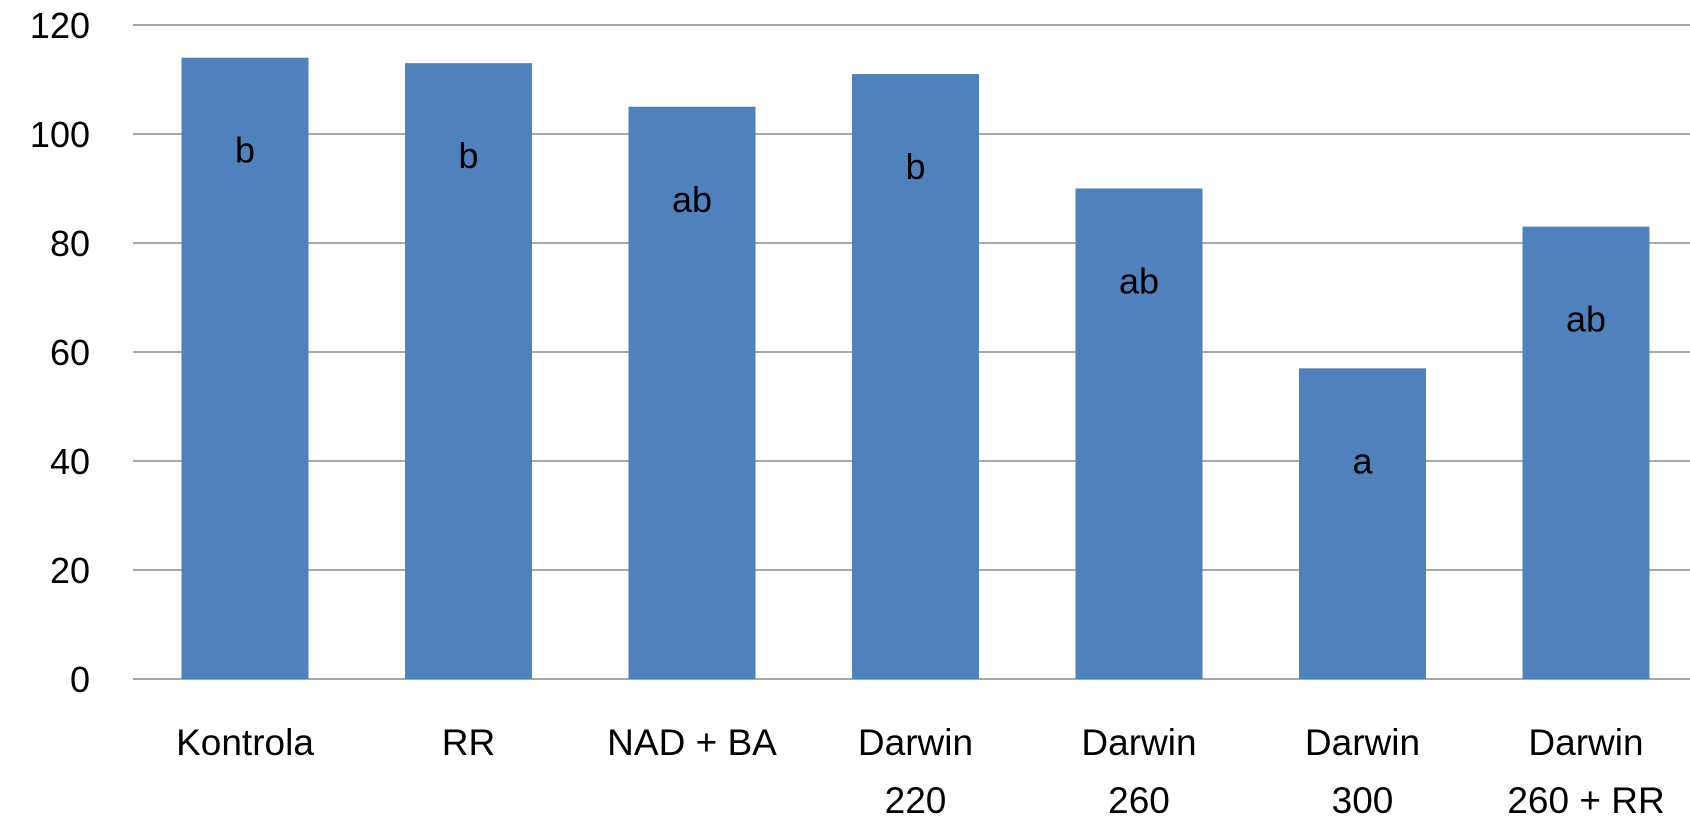  I want to click on x-category-label: 260, so click(1139, 800).